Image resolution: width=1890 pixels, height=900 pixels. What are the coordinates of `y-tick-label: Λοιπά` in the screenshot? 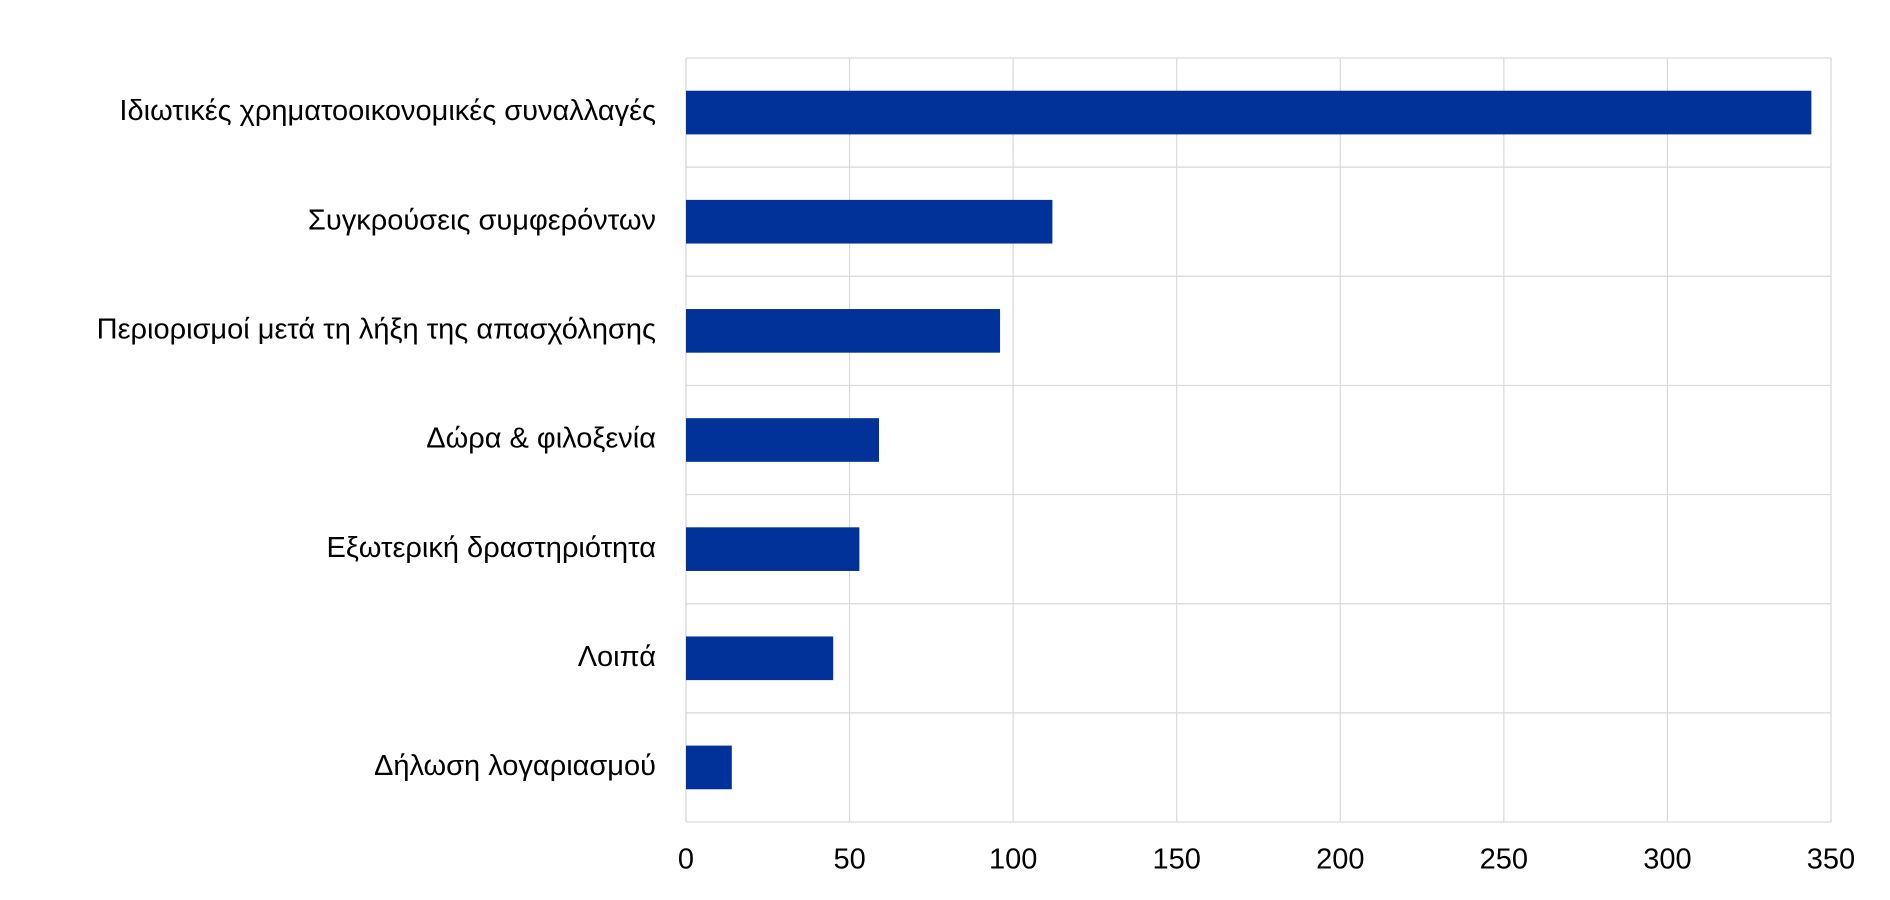 It's located at (617, 657).